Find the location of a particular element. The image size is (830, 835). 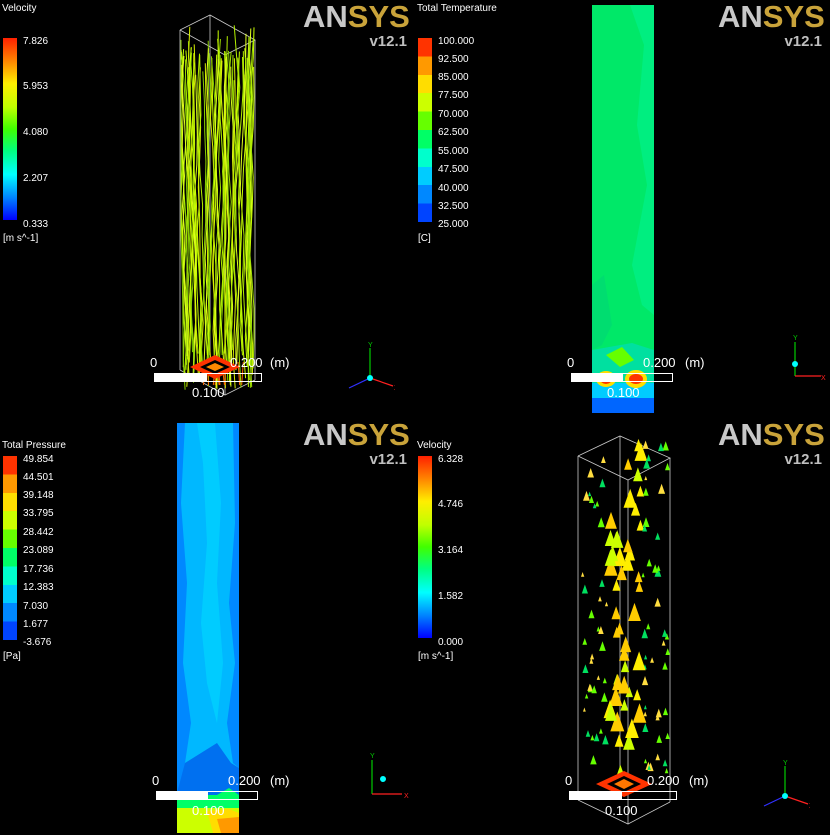

legend: Total Temperature is located at coordinates (457, 8).